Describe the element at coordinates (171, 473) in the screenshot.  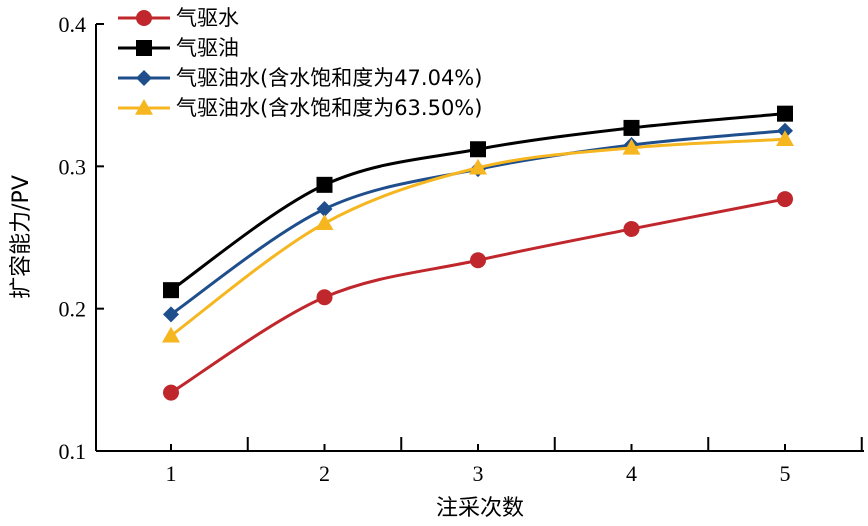
I see `x-tick-label: 1` at that location.